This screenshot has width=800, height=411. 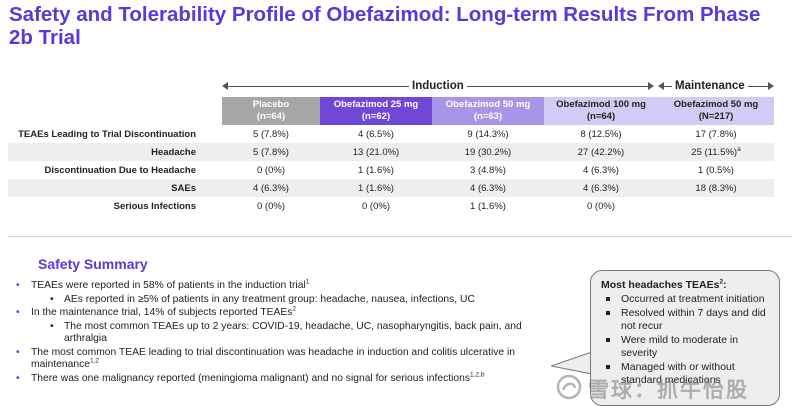 I want to click on callout-title: Most headaches TEAEs2:, so click(x=664, y=284).